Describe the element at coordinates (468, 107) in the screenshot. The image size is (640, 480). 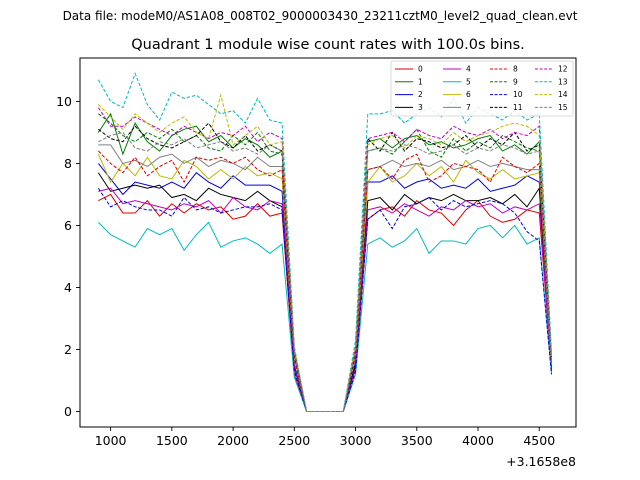
I see `legend-label-7: 7` at that location.